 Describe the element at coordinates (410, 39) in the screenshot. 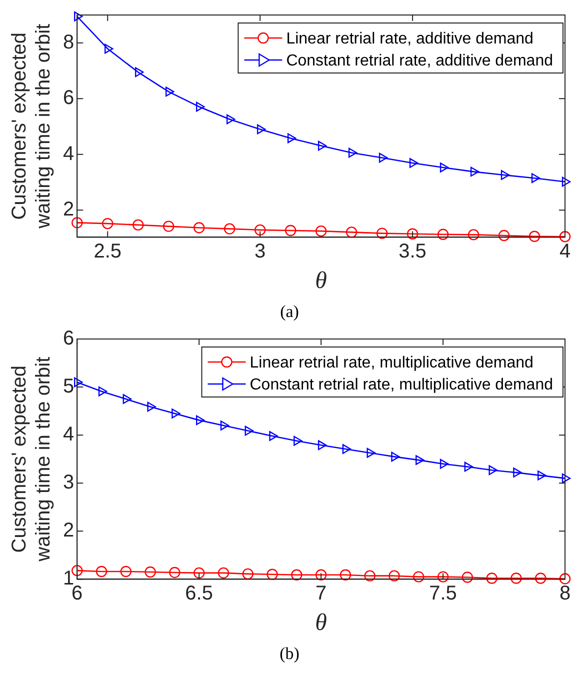

I see `legend-label: Linear retrial rate, additive demand` at that location.